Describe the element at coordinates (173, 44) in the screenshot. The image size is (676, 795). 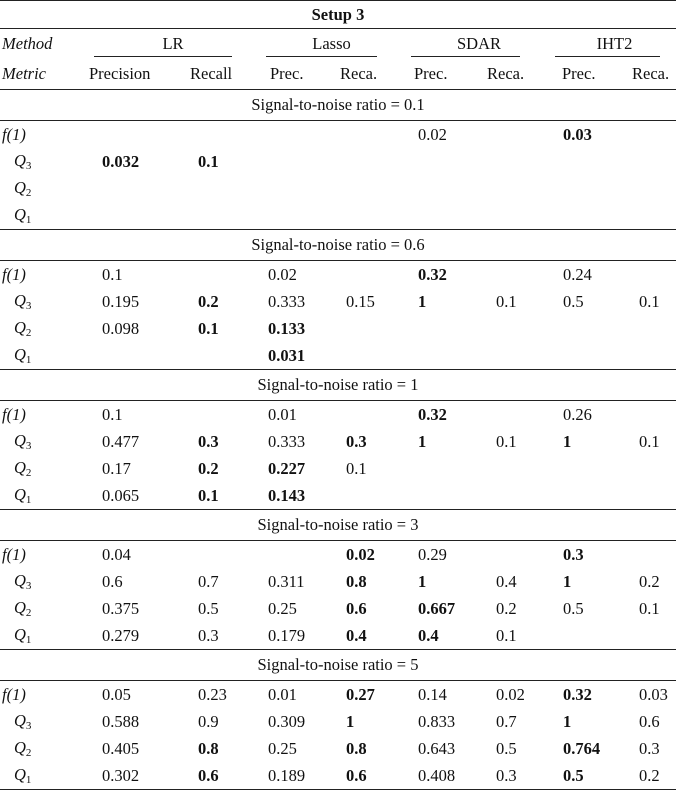
I see `method-lr: LR` at that location.